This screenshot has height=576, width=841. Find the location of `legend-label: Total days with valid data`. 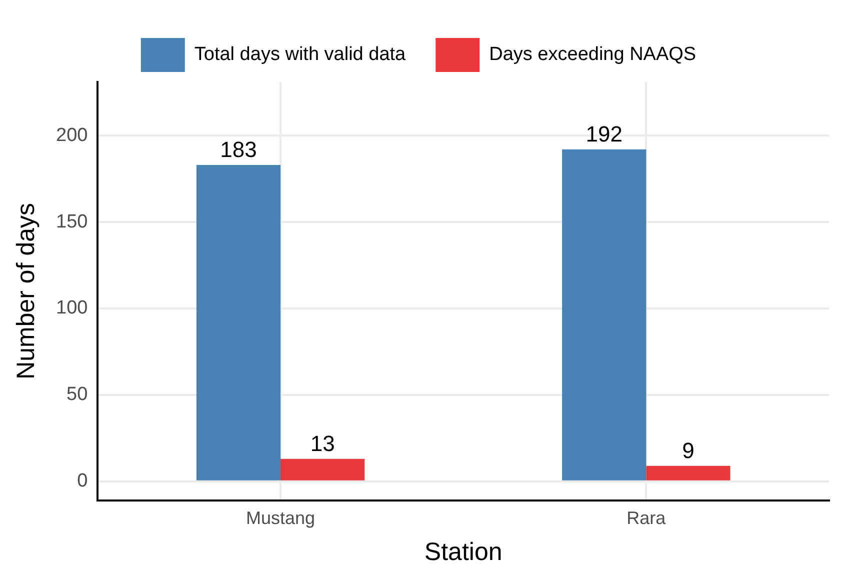

legend-label: Total days with valid data is located at coordinates (300, 55).